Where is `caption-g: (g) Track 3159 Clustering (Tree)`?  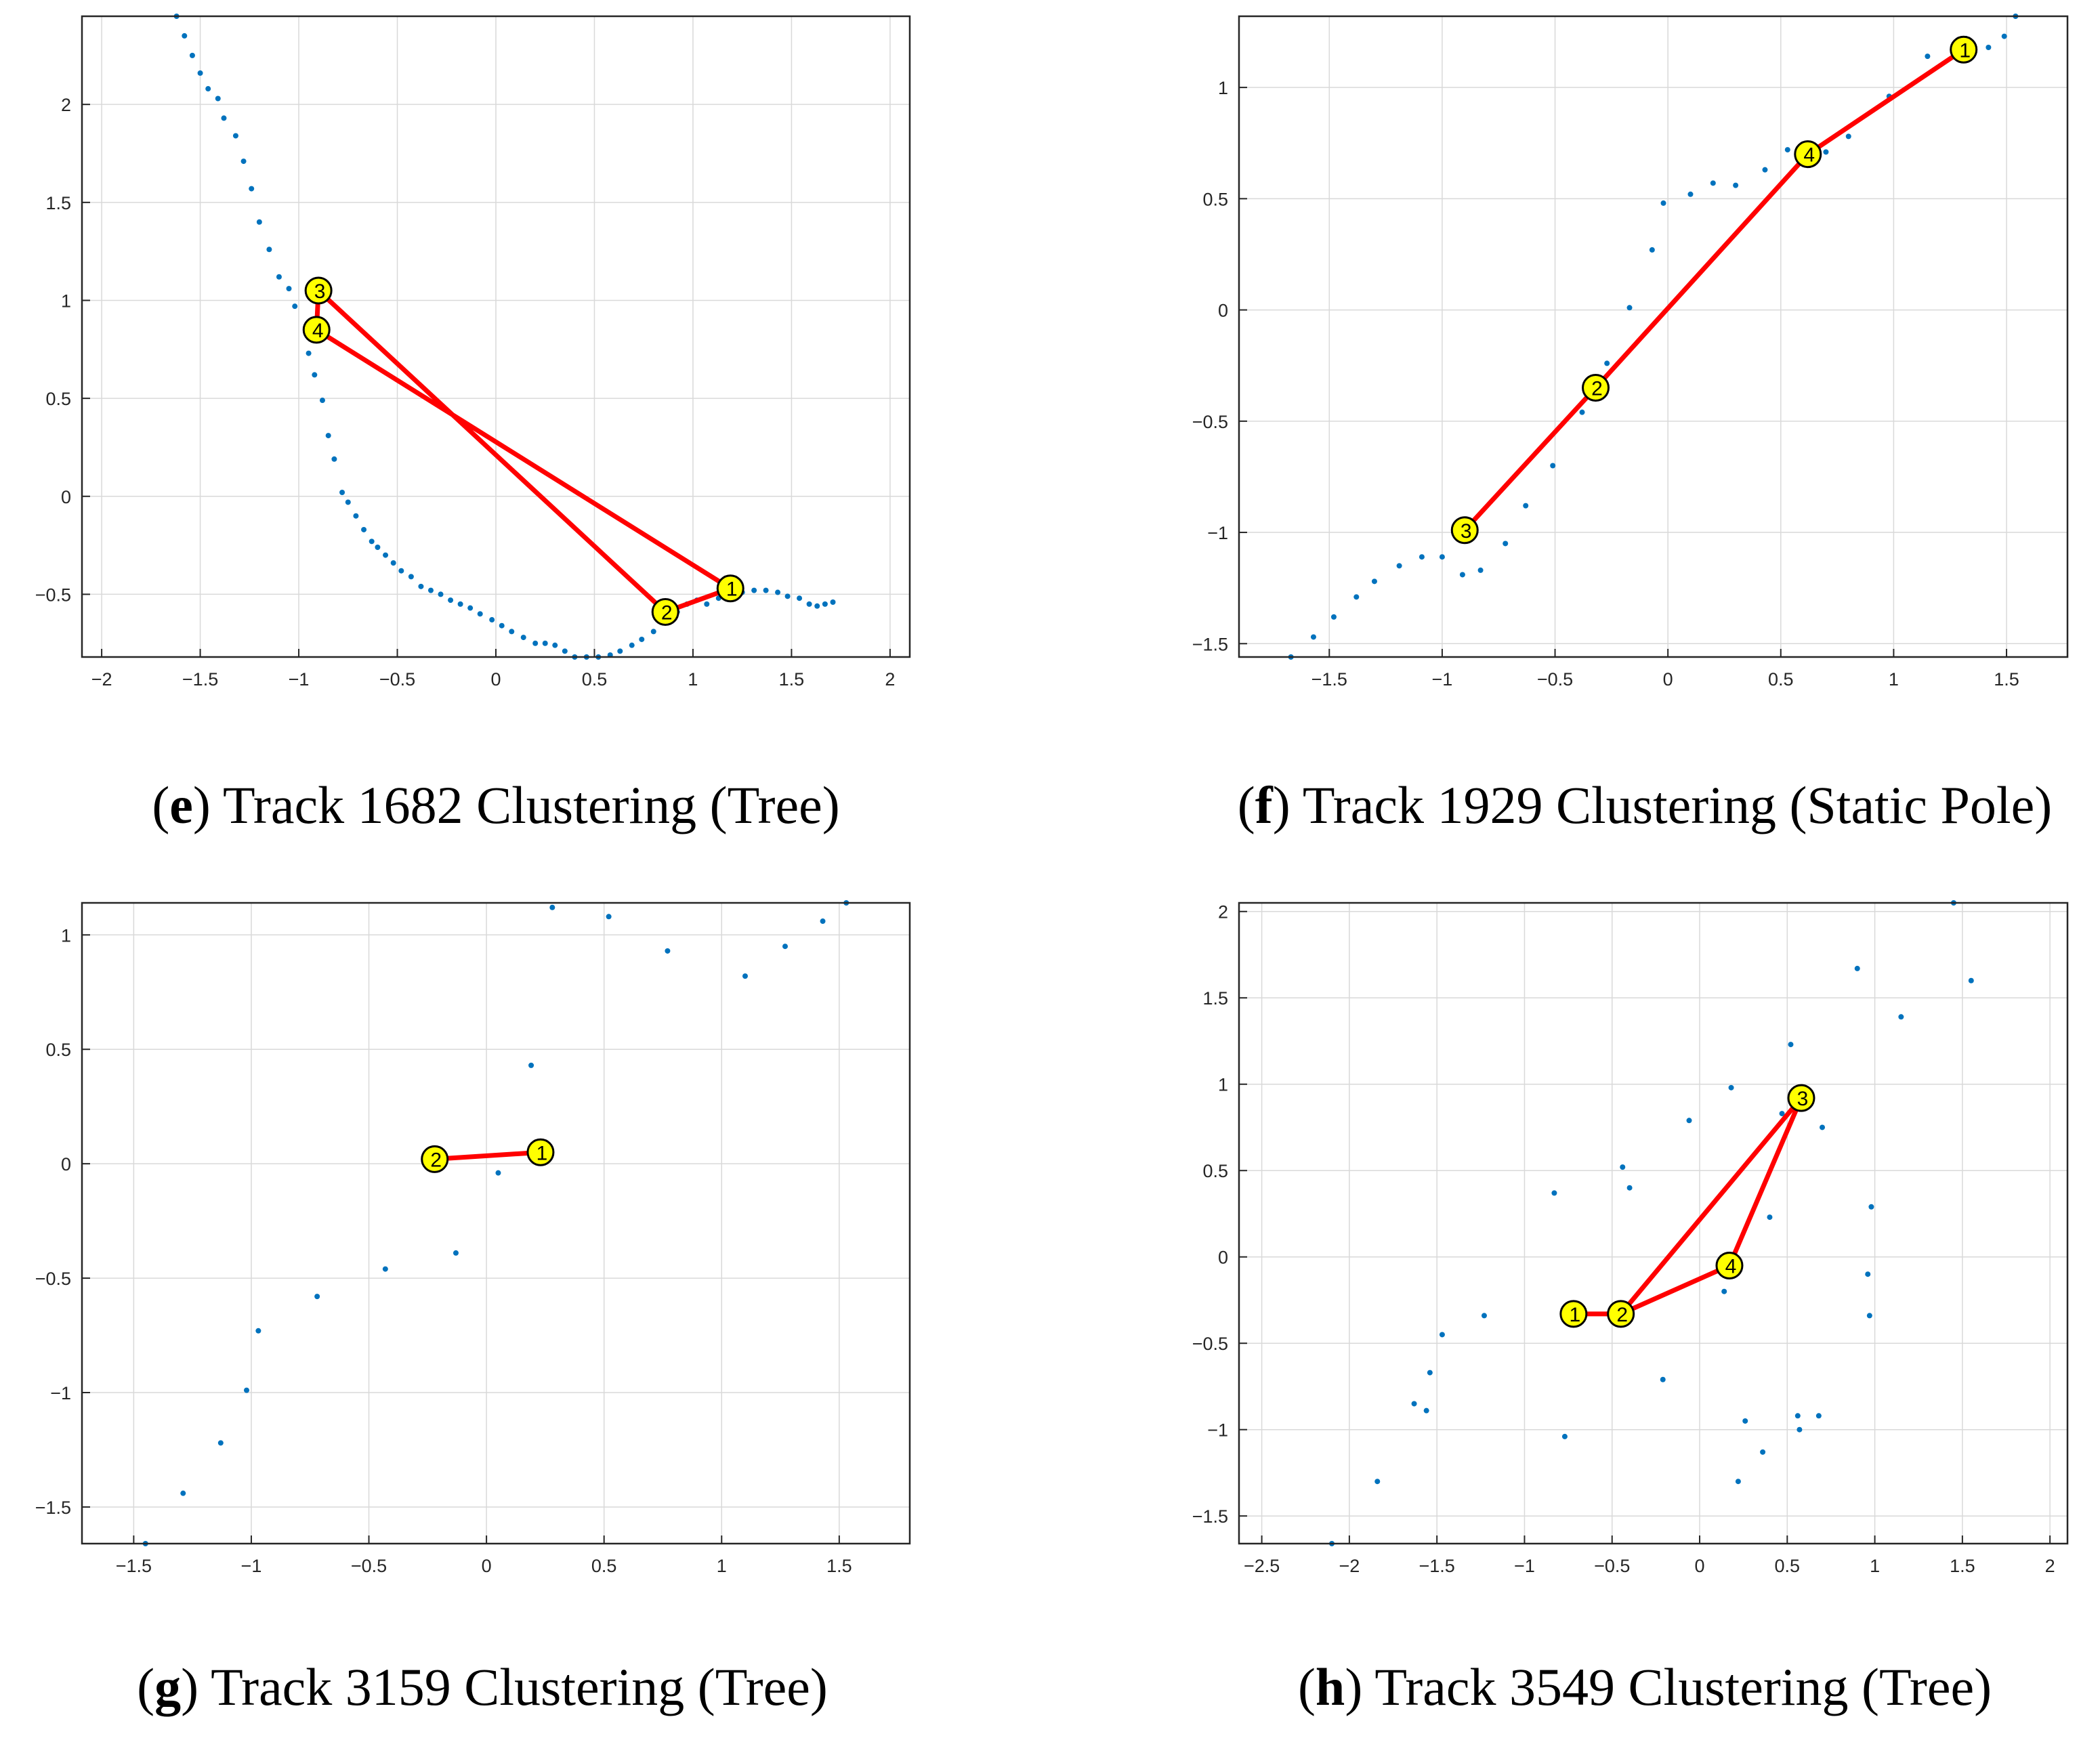 caption-g: (g) Track 3159 Clustering (Tree) is located at coordinates (482, 1686).